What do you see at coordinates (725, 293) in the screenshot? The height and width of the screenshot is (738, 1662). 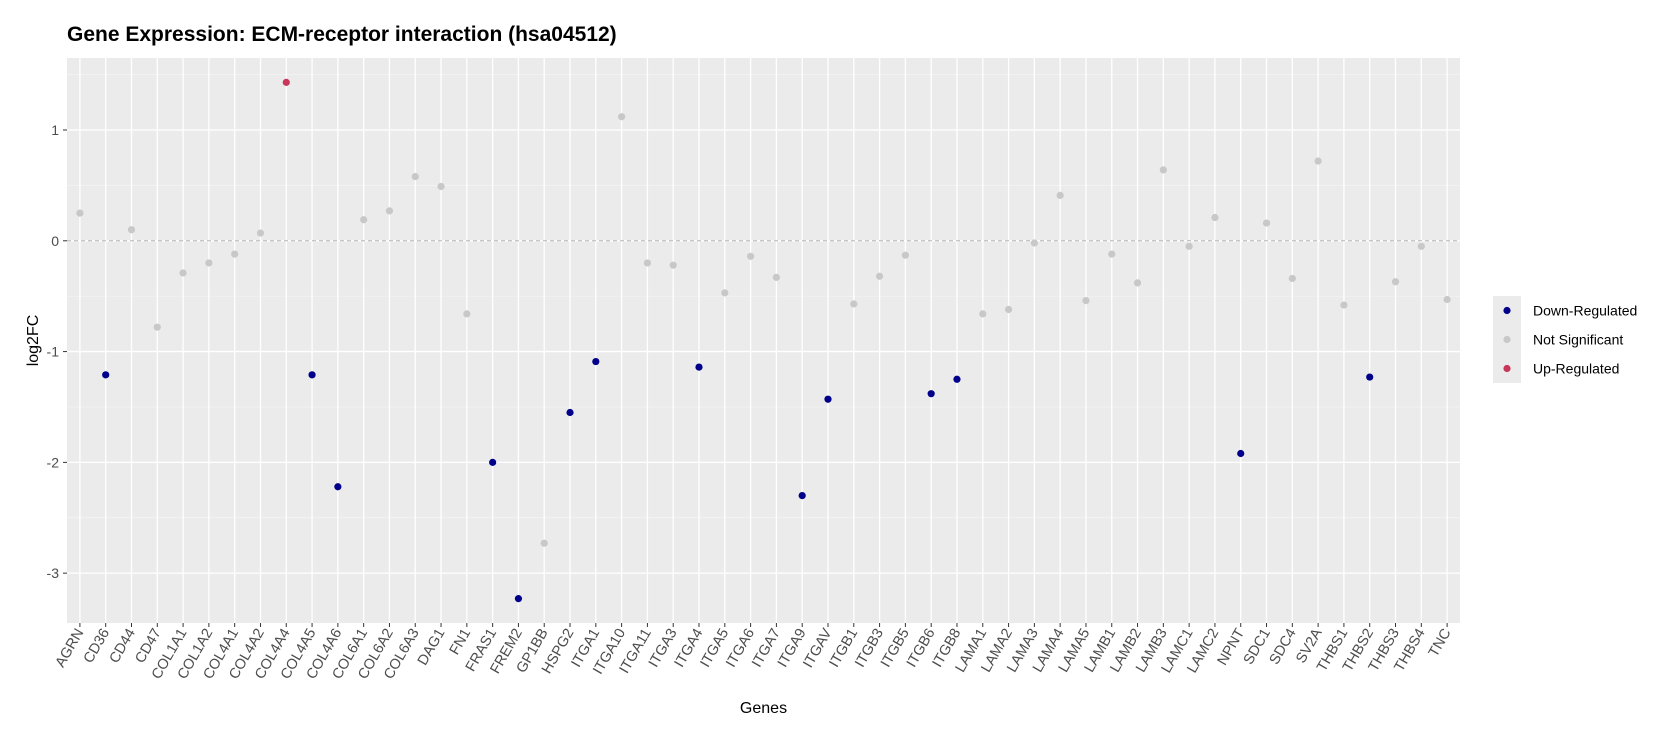 I see `data-point-itga5` at bounding box center [725, 293].